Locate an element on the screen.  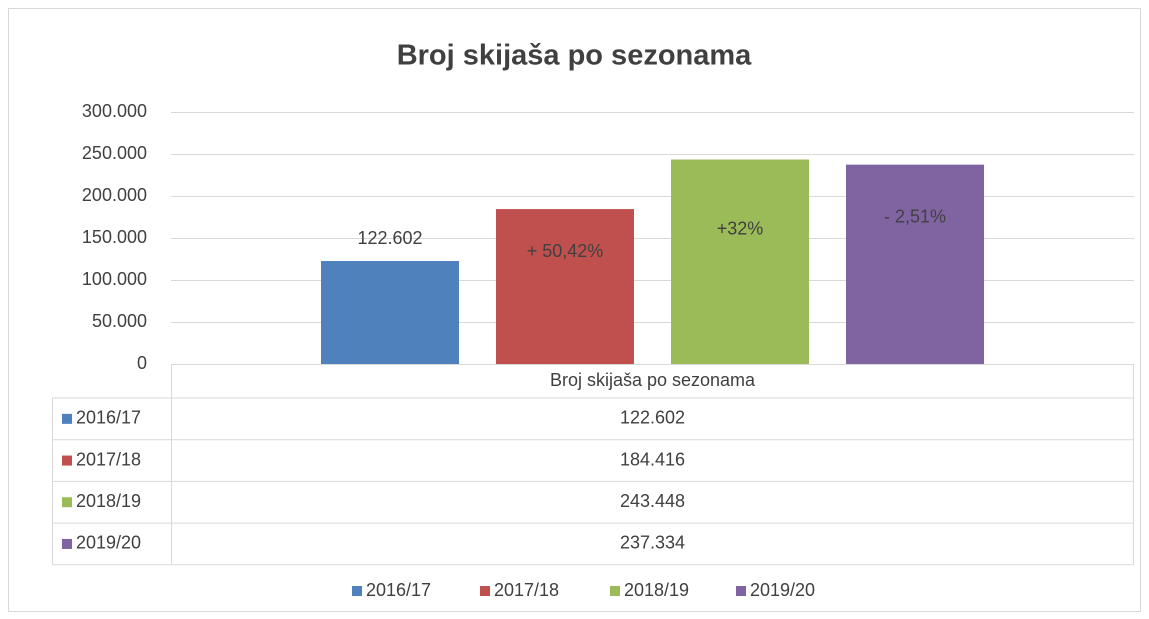
legend-label: 2019/20 is located at coordinates (782, 590).